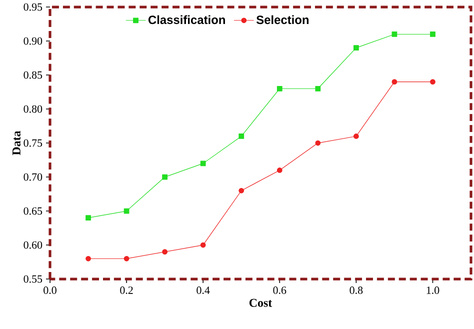 Image resolution: width=474 pixels, height=329 pixels. What do you see at coordinates (260, 302) in the screenshot?
I see `x-axis-title: Cost` at bounding box center [260, 302].